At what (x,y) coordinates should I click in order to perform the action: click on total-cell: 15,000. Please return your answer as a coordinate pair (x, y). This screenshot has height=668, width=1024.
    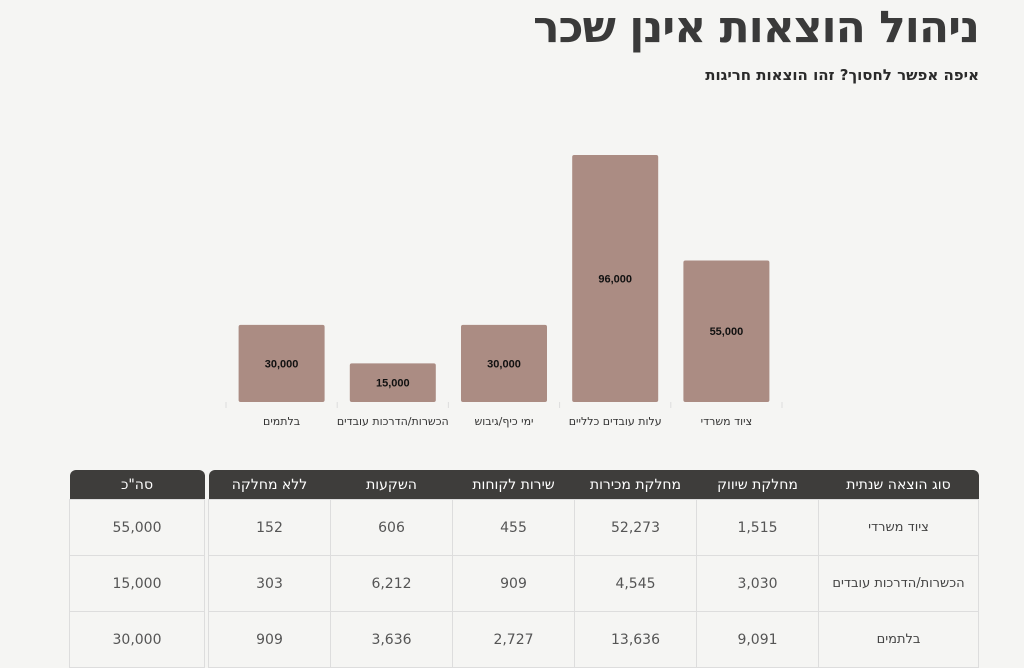
    Looking at the image, I should click on (137, 583).